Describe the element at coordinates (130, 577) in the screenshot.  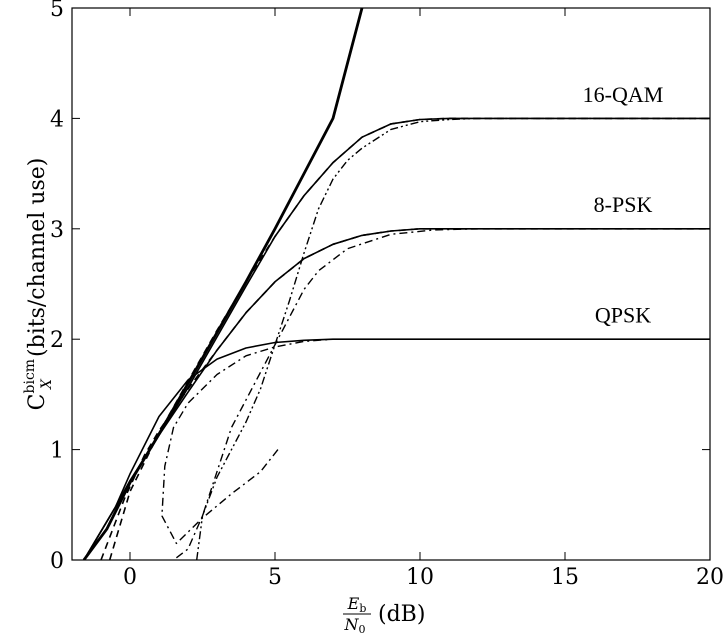
I see `x-tick-label: 0` at that location.